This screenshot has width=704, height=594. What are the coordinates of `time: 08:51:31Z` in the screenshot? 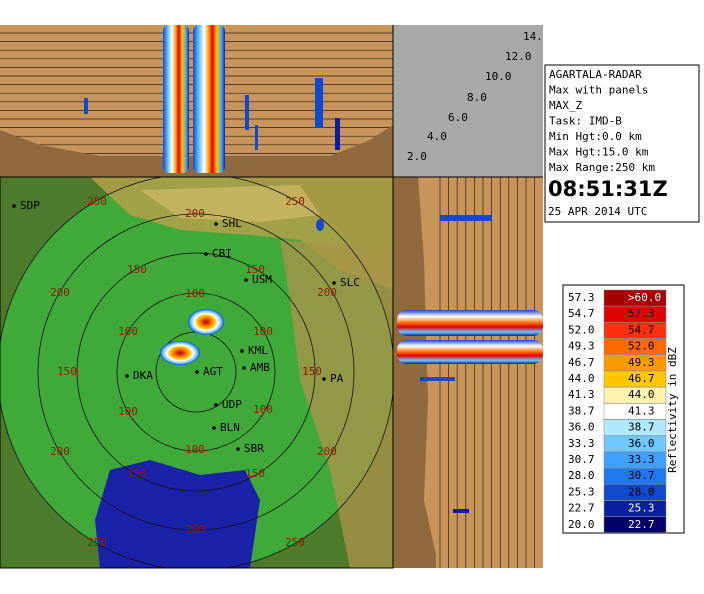 It's located at (608, 189).